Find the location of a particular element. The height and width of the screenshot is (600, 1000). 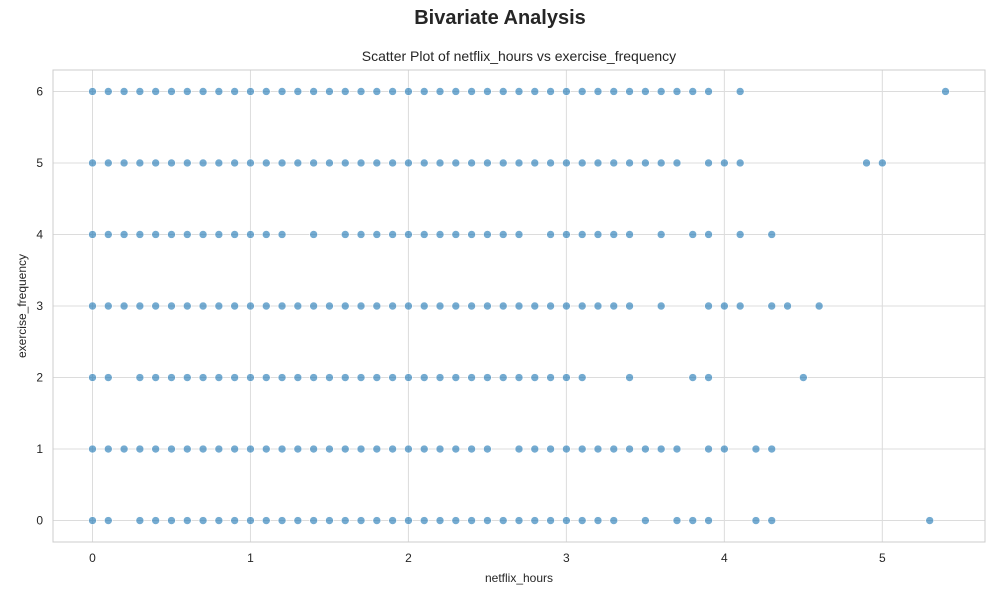

x-tick-label: 3 is located at coordinates (566, 558).